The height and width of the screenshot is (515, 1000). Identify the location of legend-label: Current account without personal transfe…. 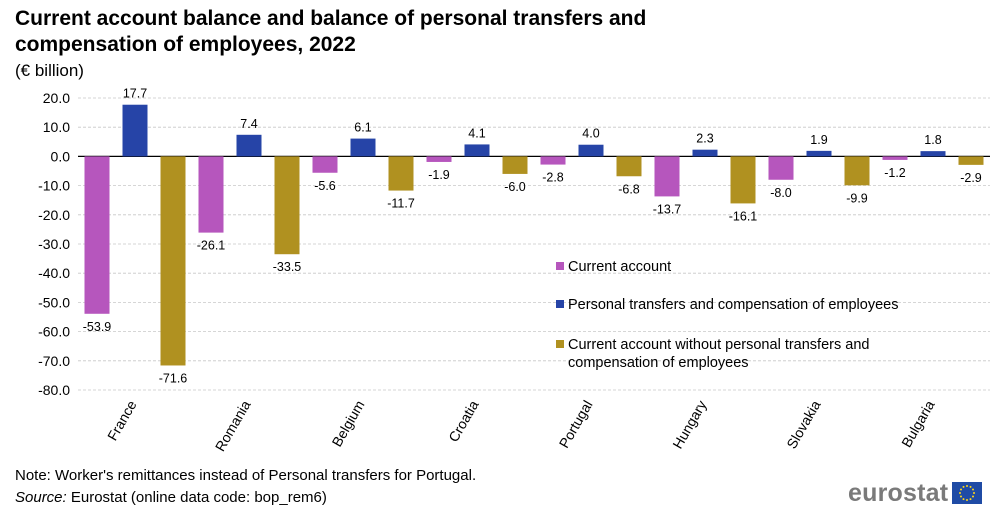
(718, 354).